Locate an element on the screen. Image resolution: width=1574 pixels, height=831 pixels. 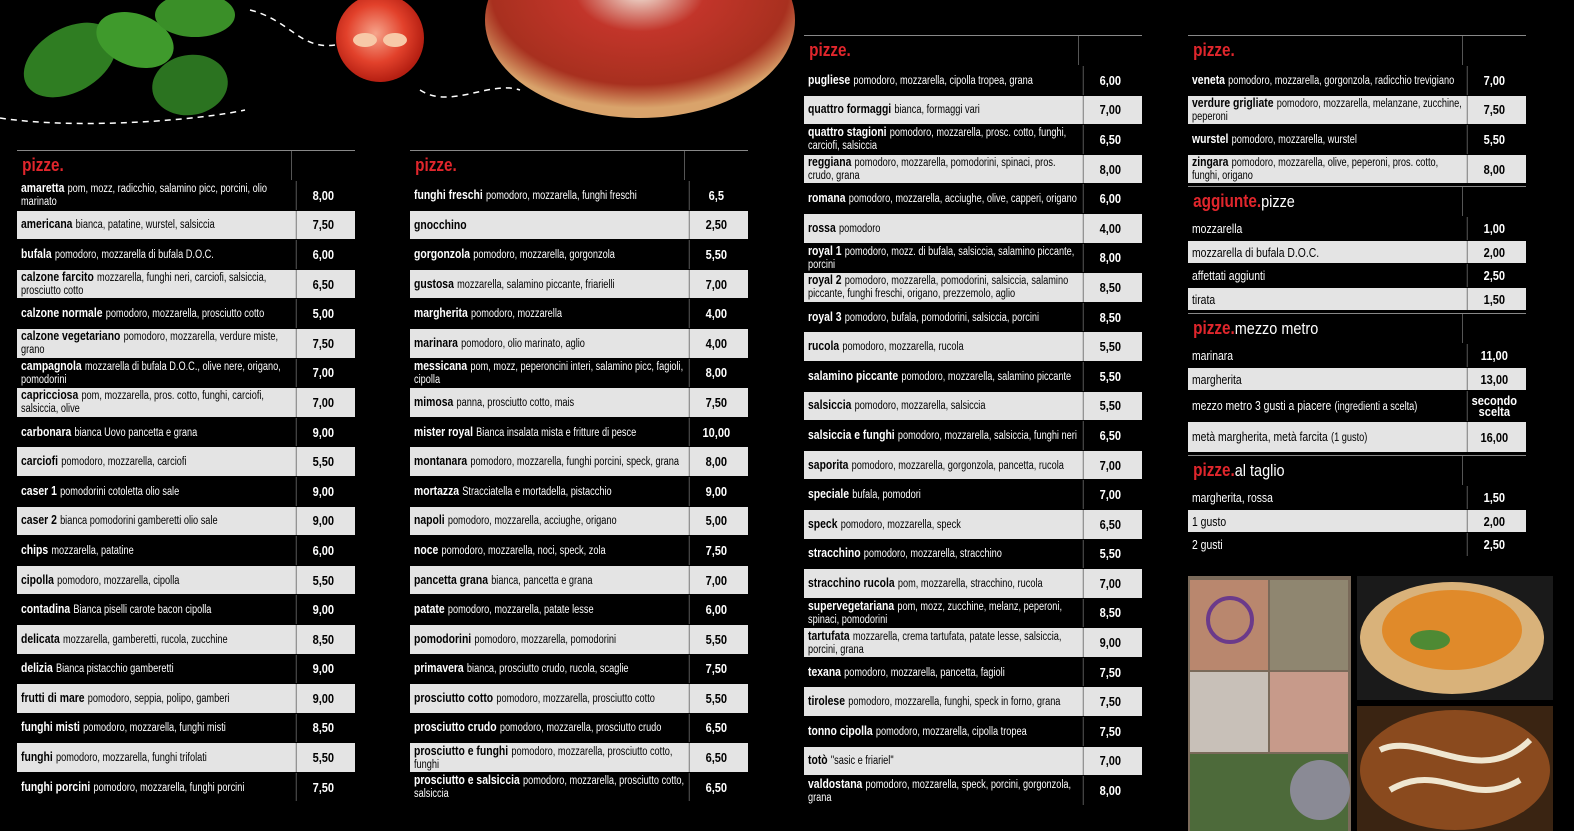
item-name: reggiana is located at coordinates (830, 162).